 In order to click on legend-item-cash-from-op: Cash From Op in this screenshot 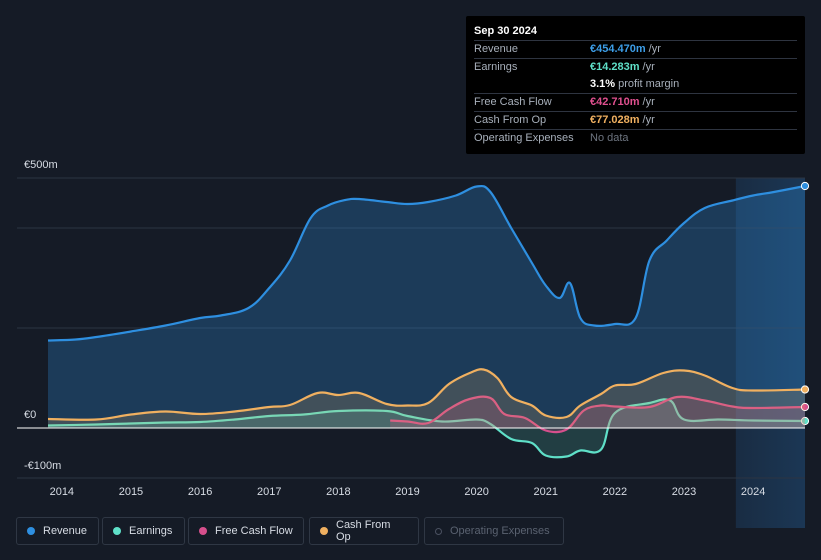, I will do `click(364, 531)`.